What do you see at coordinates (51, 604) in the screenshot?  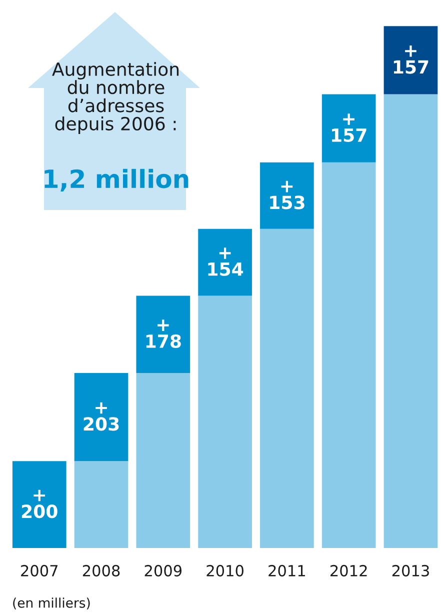 I see `text: (en milliers)` at bounding box center [51, 604].